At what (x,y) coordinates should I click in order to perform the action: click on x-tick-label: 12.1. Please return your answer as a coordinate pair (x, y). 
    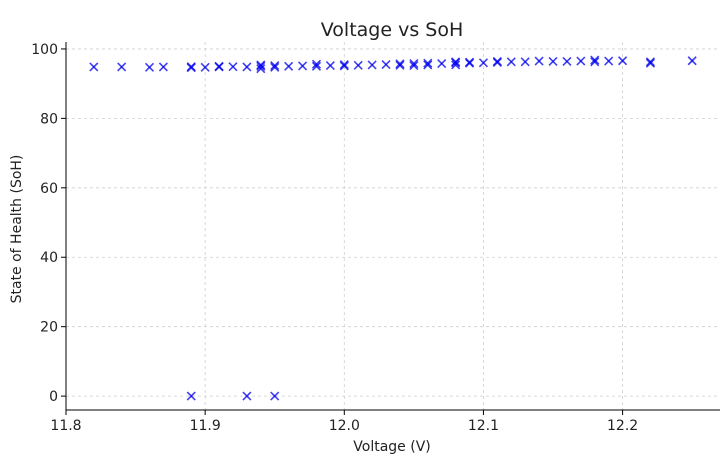
    Looking at the image, I should click on (483, 426).